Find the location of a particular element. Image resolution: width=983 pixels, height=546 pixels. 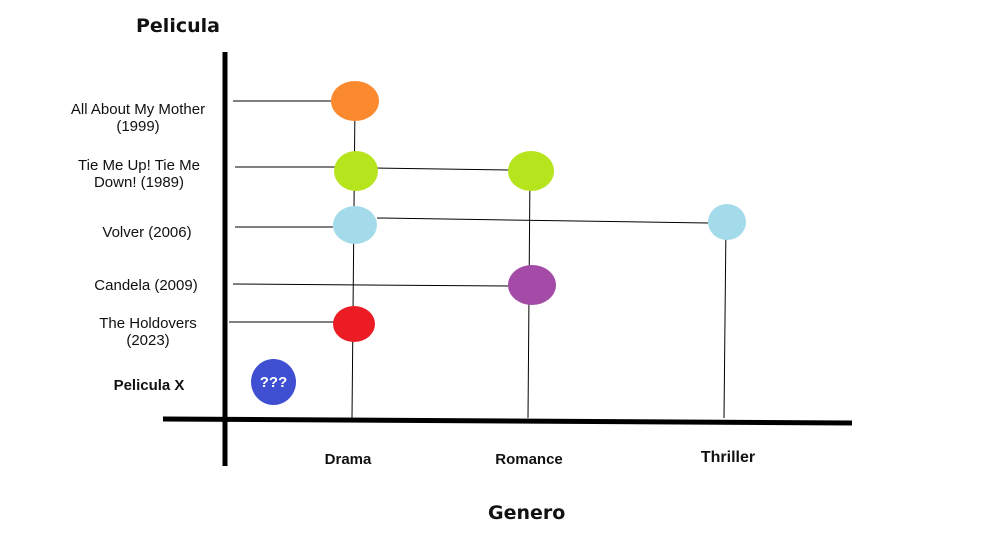

drama-line is located at coordinates (353, 260).